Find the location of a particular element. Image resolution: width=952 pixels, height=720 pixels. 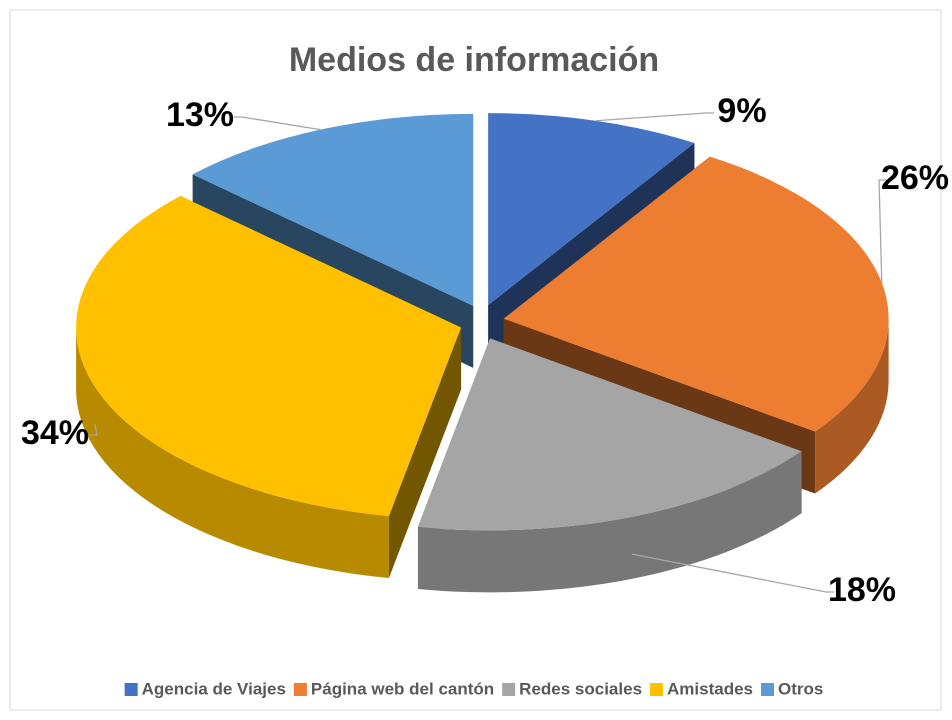

data-label: 13% is located at coordinates (200, 115).